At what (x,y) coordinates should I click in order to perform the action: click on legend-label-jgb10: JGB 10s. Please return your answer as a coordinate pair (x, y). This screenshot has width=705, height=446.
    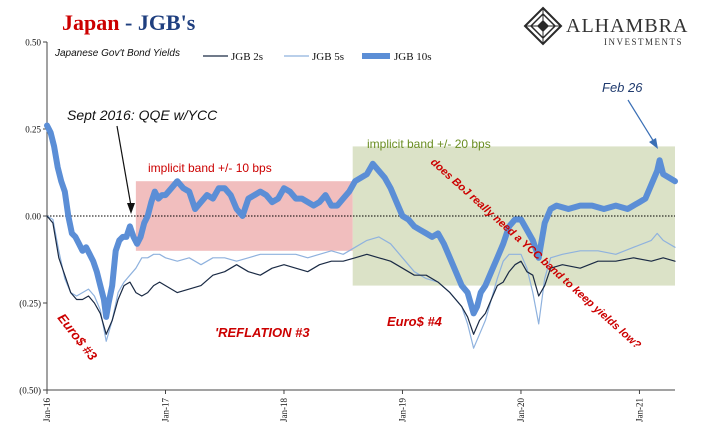
    Looking at the image, I should click on (413, 57).